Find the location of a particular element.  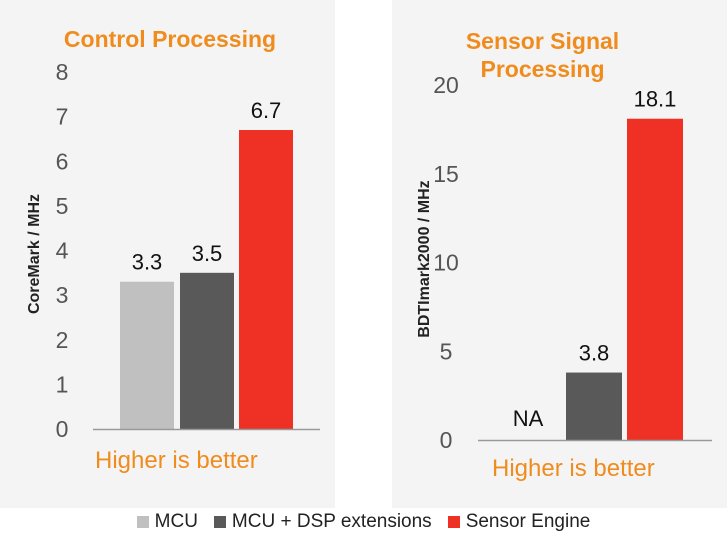

data-label-control-0: 3.3 is located at coordinates (147, 262).